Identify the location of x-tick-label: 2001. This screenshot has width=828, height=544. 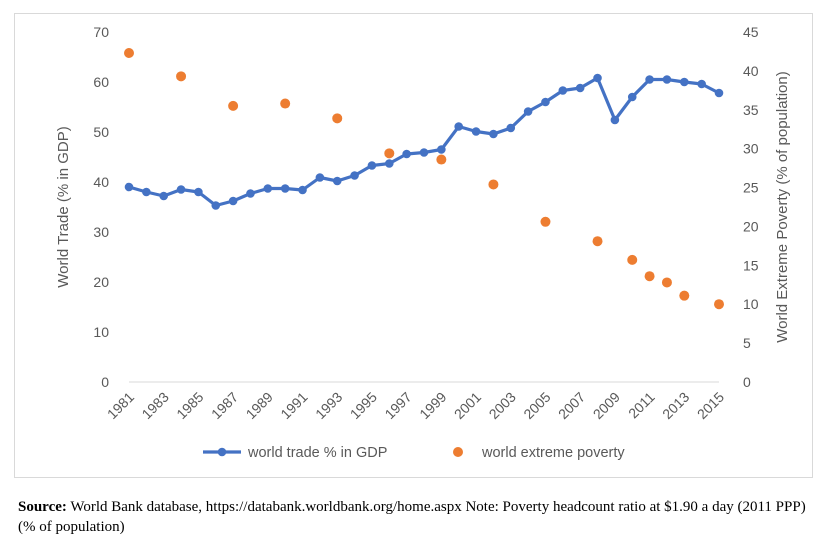
(467, 405).